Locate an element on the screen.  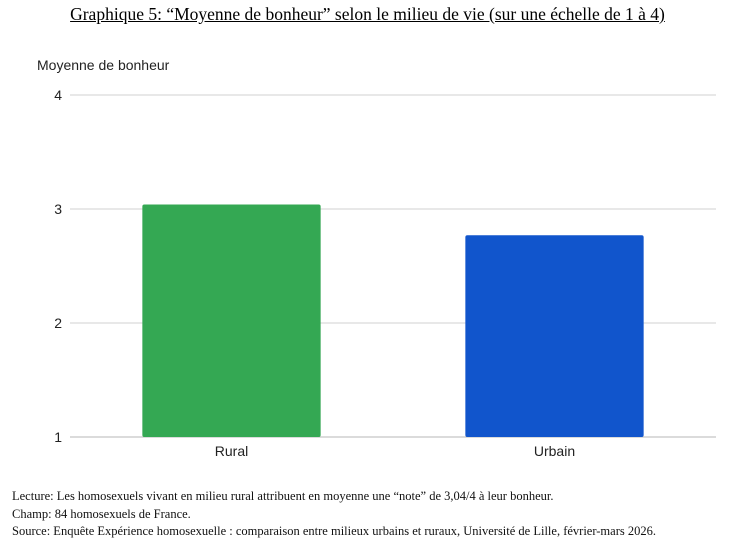
note-champ: Champ: 84 homosexuels de France. is located at coordinates (101, 513).